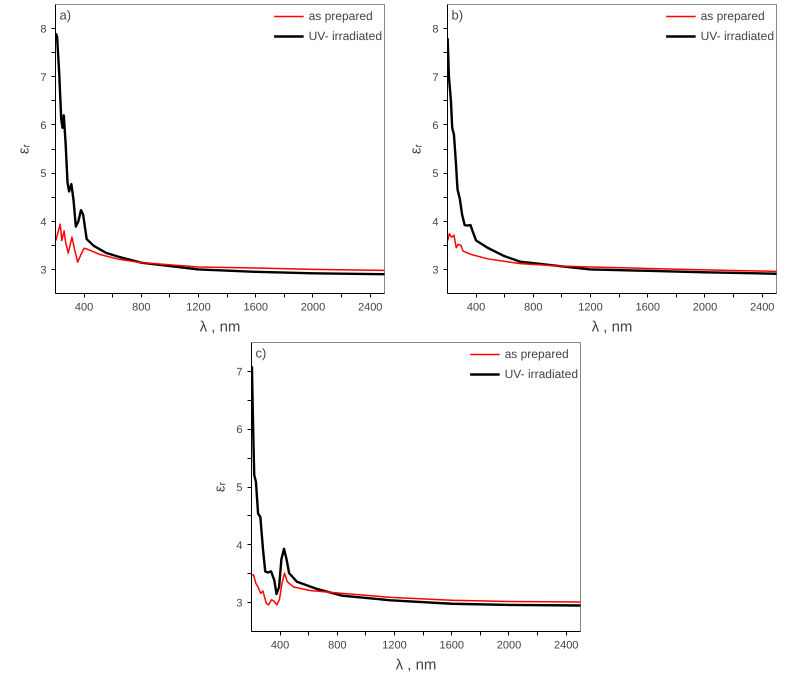 The width and height of the screenshot is (785, 680). What do you see at coordinates (66, 15) in the screenshot?
I see `annotation: a)` at bounding box center [66, 15].